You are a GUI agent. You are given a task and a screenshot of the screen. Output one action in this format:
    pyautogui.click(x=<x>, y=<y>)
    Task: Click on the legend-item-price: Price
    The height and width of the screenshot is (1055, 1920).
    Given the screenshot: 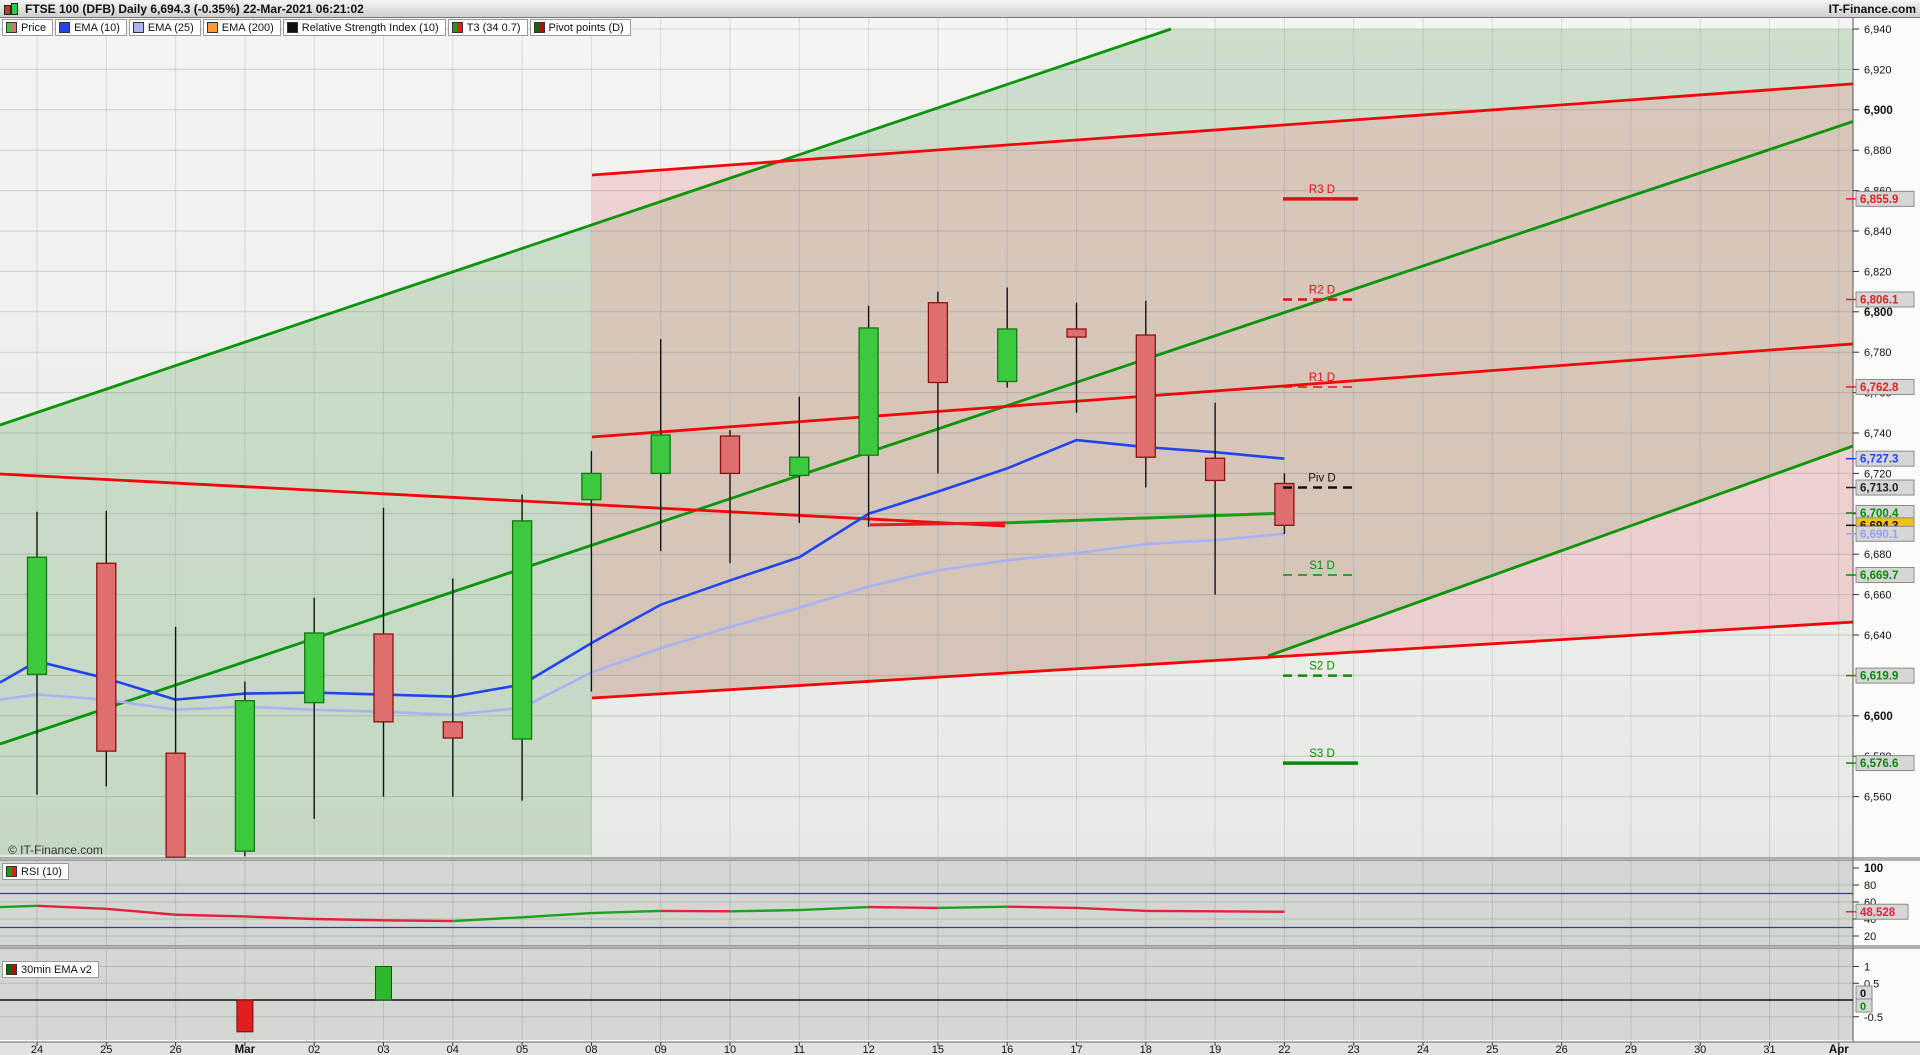 What is the action you would take?
    pyautogui.click(x=28, y=27)
    